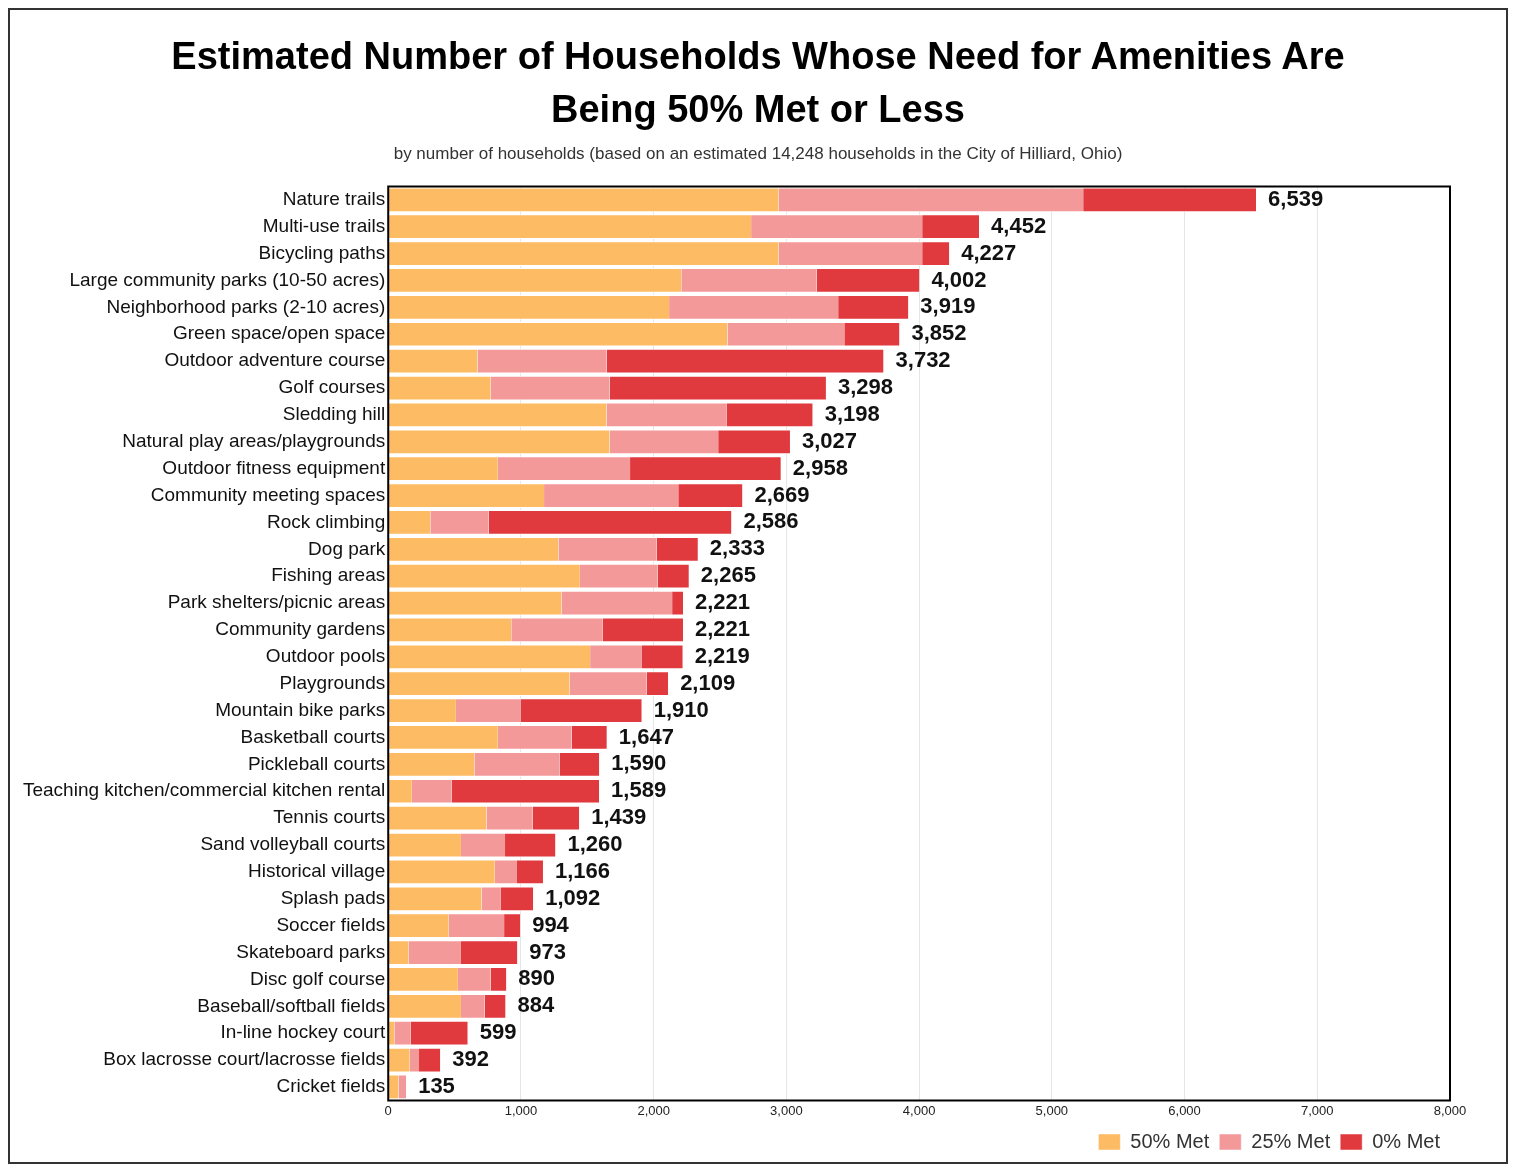 The width and height of the screenshot is (1525, 1170). I want to click on total-label: 1,166, so click(582, 871).